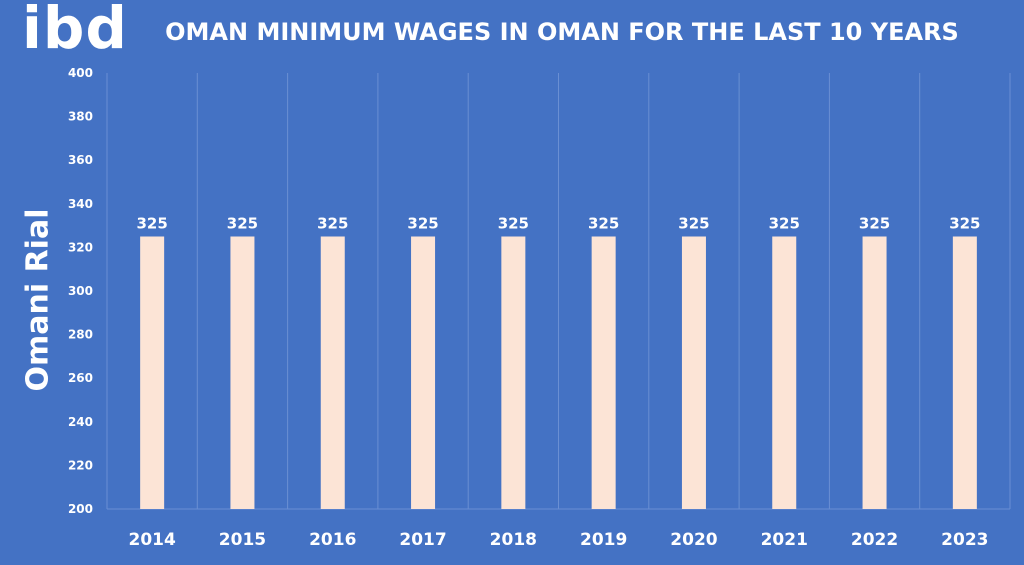 This screenshot has width=1024, height=565. What do you see at coordinates (784, 224) in the screenshot?
I see `data-label-2021: 325` at bounding box center [784, 224].